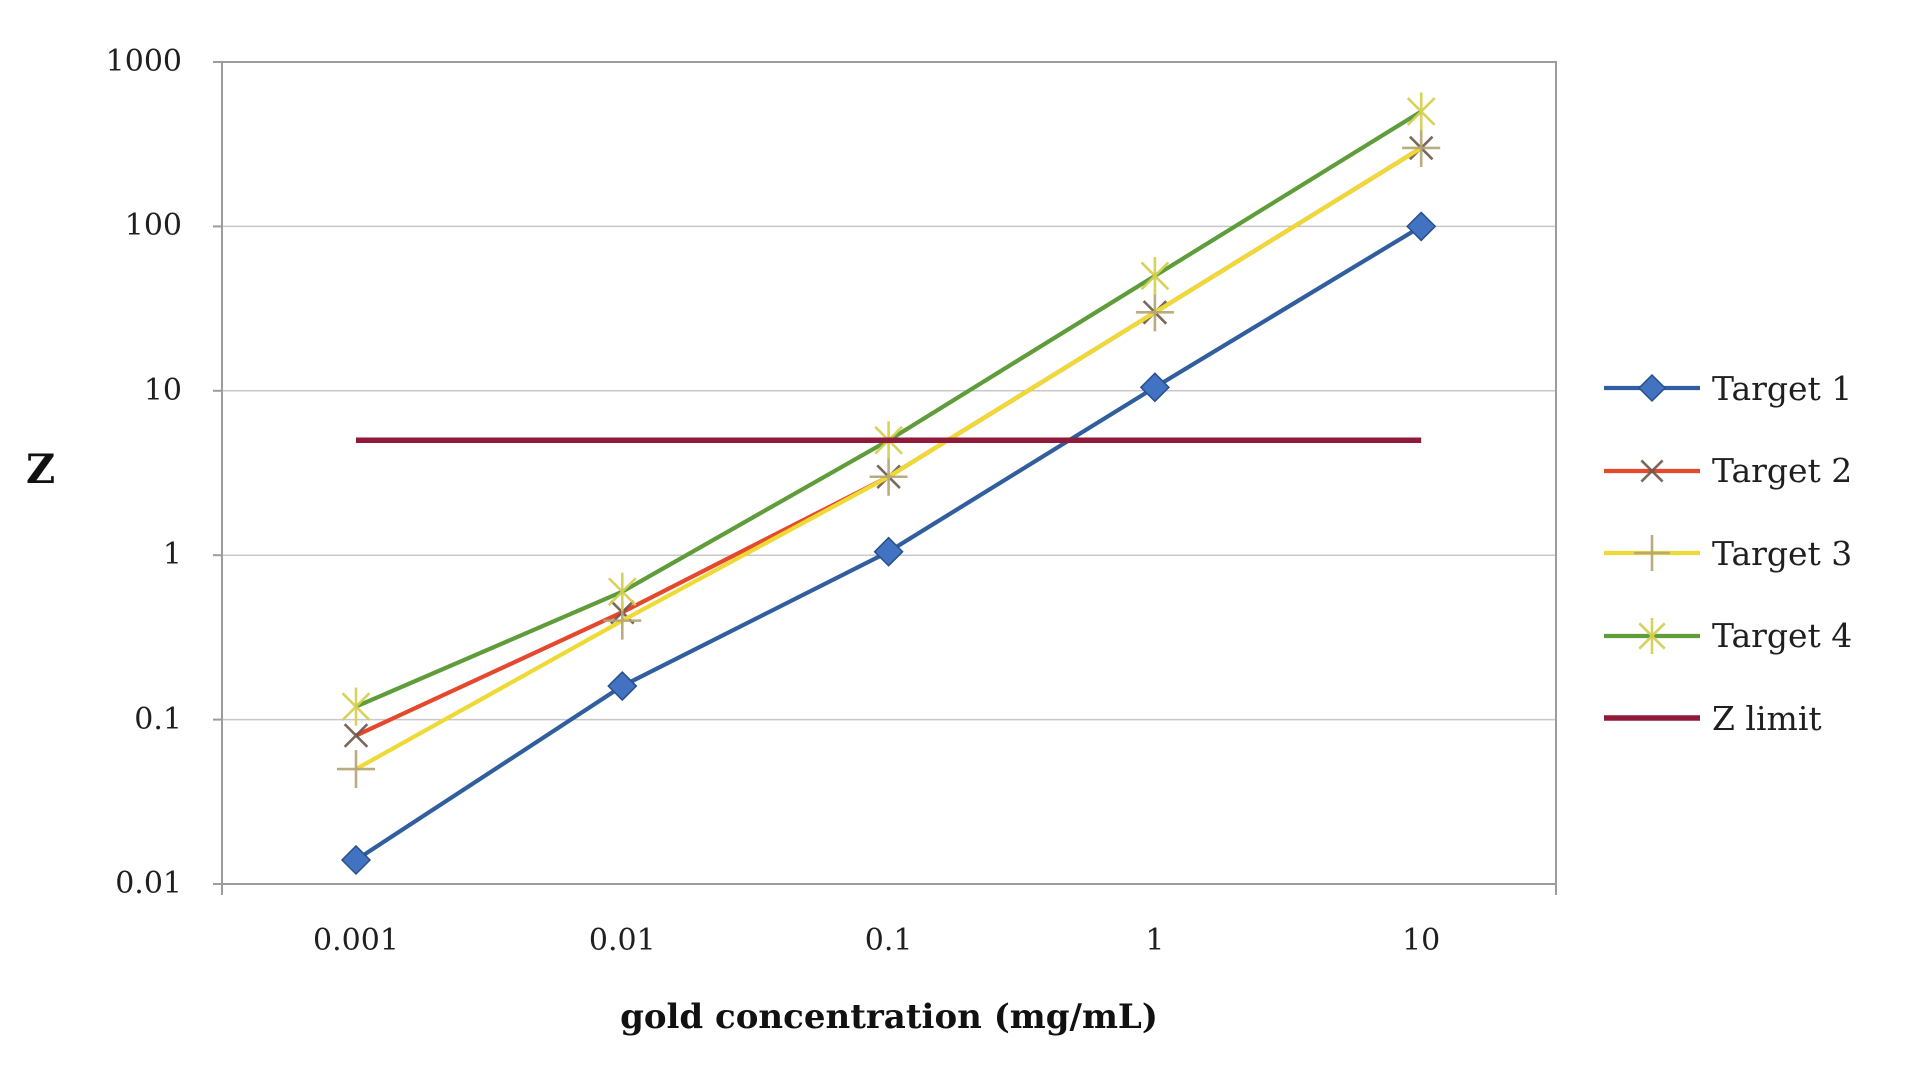  What do you see at coordinates (1782, 388) in the screenshot?
I see `legend-label: Target 1` at bounding box center [1782, 388].